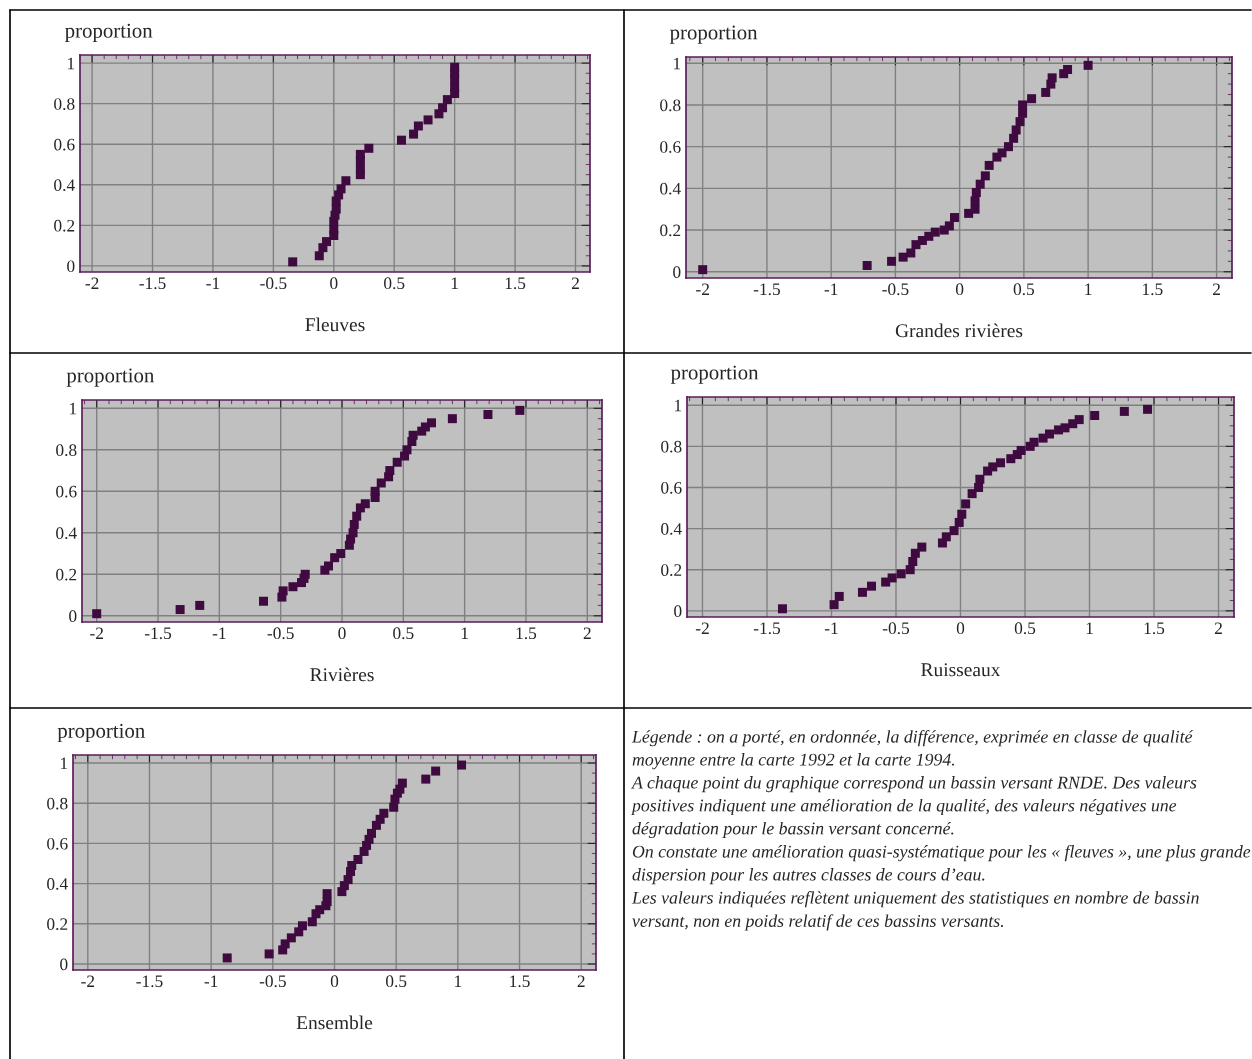  I want to click on text: Les valeurs indiquées reflètent uniquement des statistiques en nombre de bassin versant, non en poids relatif de ces bassins versants., so click(915, 911).